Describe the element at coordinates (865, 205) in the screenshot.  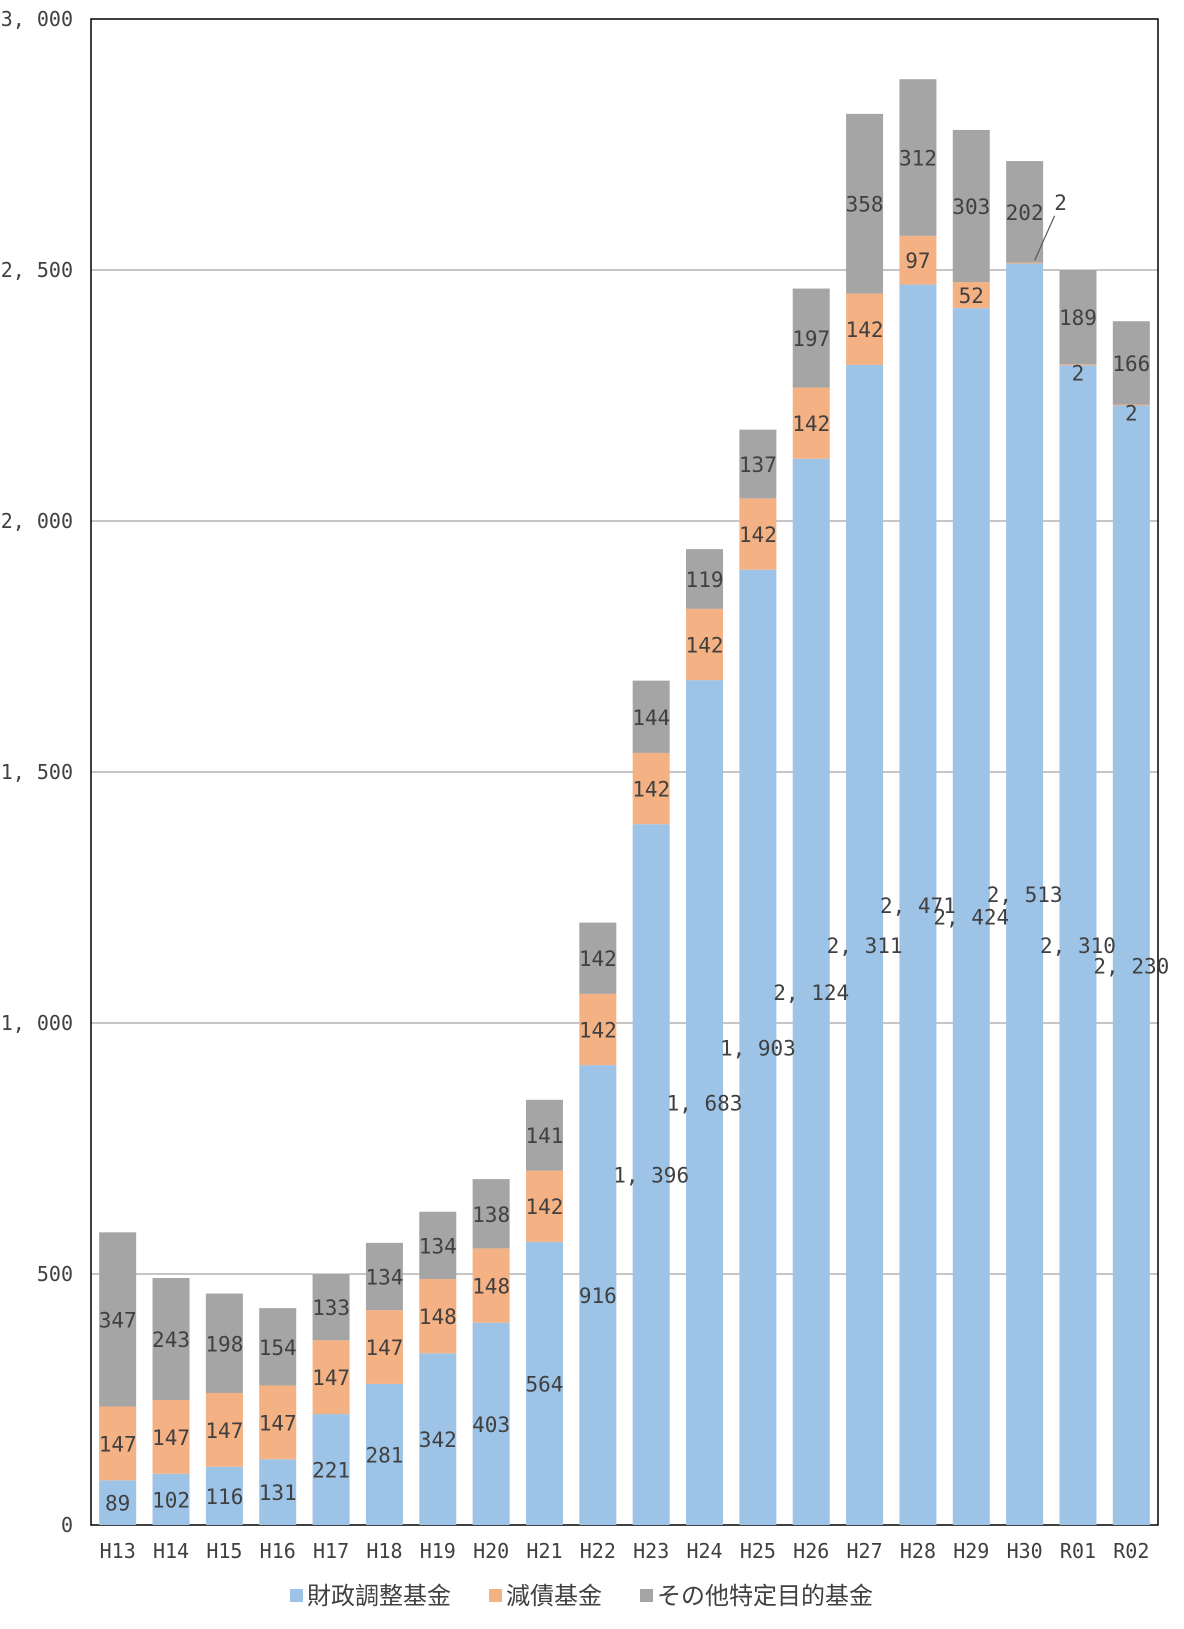
I see `data-label: 358` at that location.